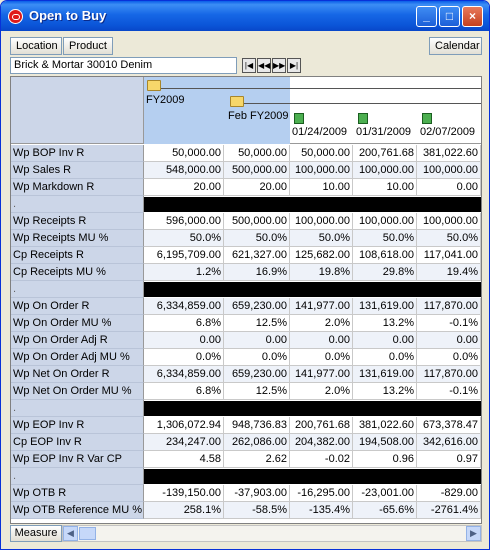  What do you see at coordinates (449, 442) in the screenshot?
I see `grid-cell: 342,616.00` at bounding box center [449, 442].